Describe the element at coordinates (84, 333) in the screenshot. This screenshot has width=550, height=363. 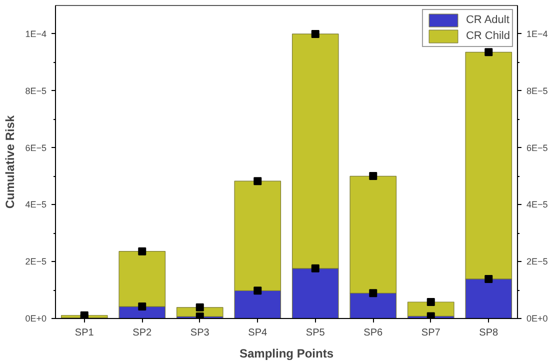
I see `x-tick-label: SP1` at that location.